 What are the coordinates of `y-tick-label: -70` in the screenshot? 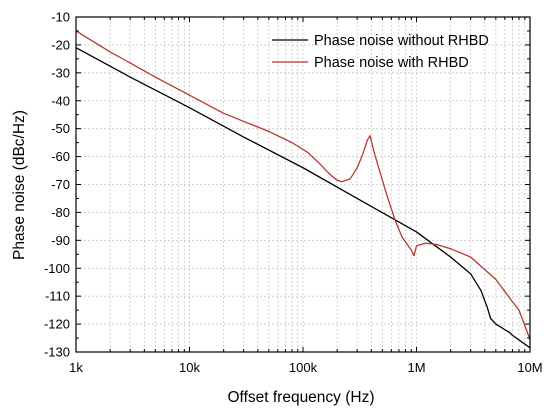 It's located at (60, 184).